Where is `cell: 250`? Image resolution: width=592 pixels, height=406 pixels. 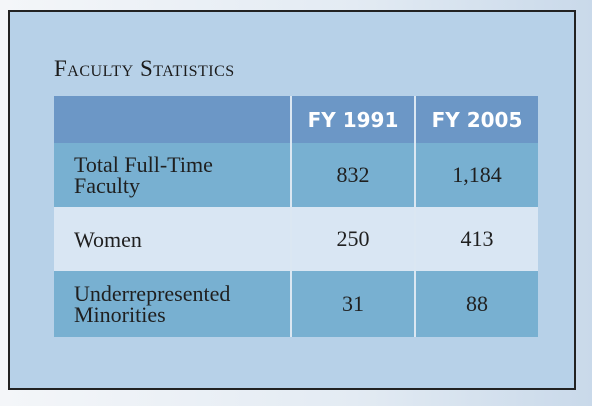
cell: 250 is located at coordinates (352, 239).